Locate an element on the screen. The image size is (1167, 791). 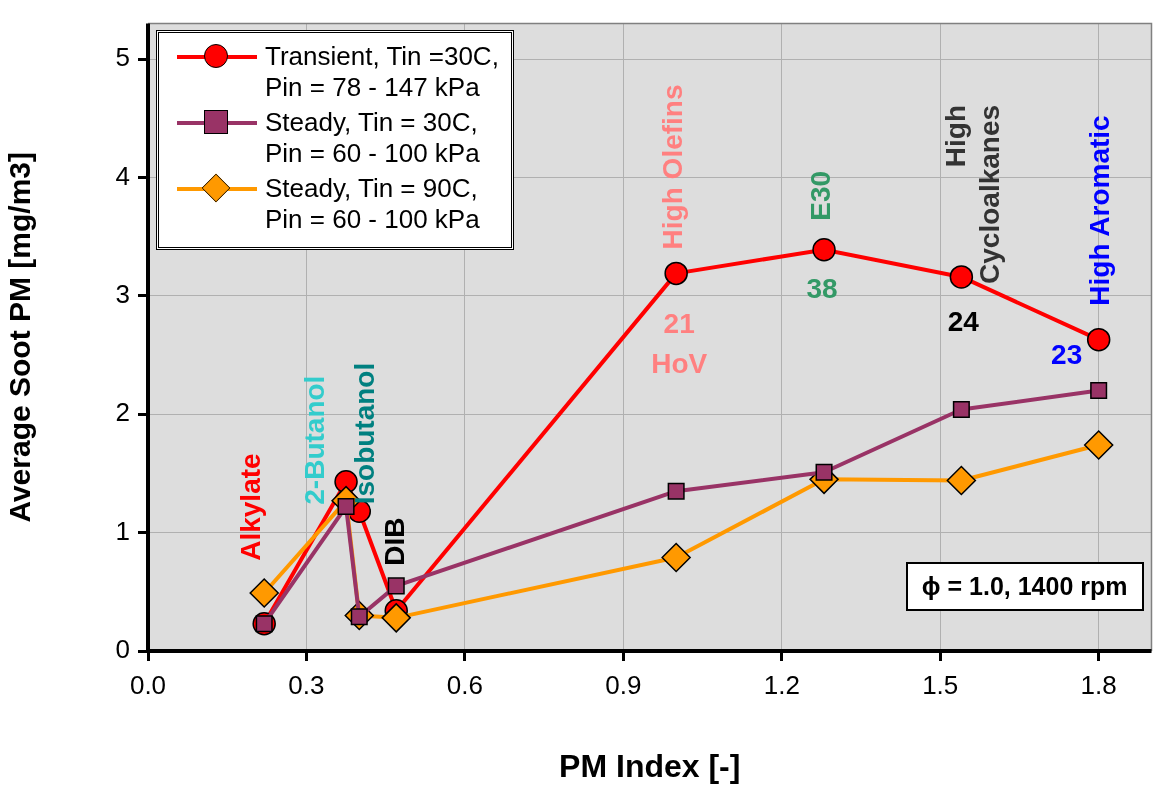
legend-label: Steady, Tin = 30C, Pin = 60 - 100 kPa is located at coordinates (372, 137).